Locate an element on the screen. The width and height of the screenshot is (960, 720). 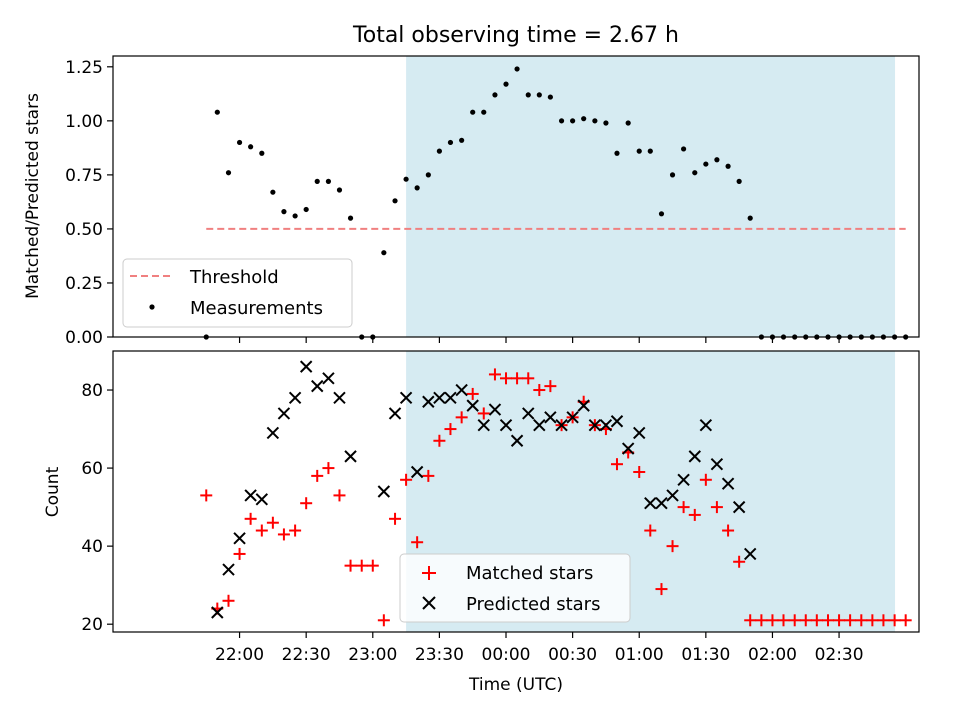
bottom-y-tick-label: 80 is located at coordinates (92, 391).